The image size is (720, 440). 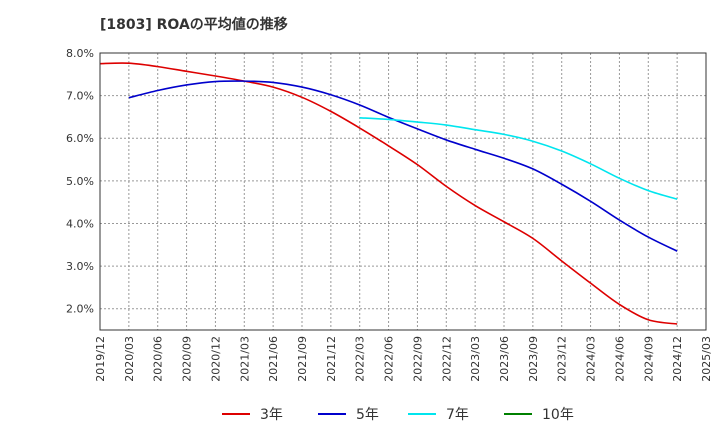 I want to click on y-tick-label: 8.0%, so click(x=80, y=53).